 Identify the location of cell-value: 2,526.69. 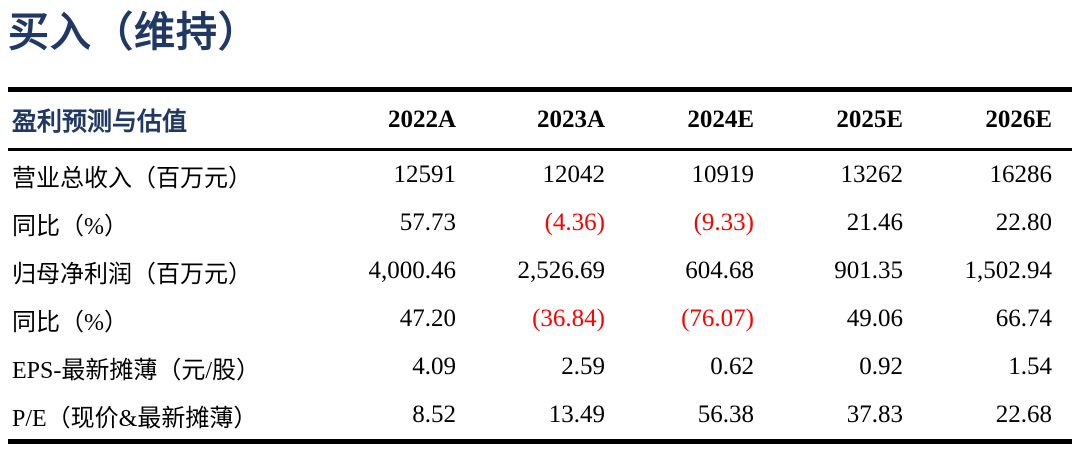
(561, 270).